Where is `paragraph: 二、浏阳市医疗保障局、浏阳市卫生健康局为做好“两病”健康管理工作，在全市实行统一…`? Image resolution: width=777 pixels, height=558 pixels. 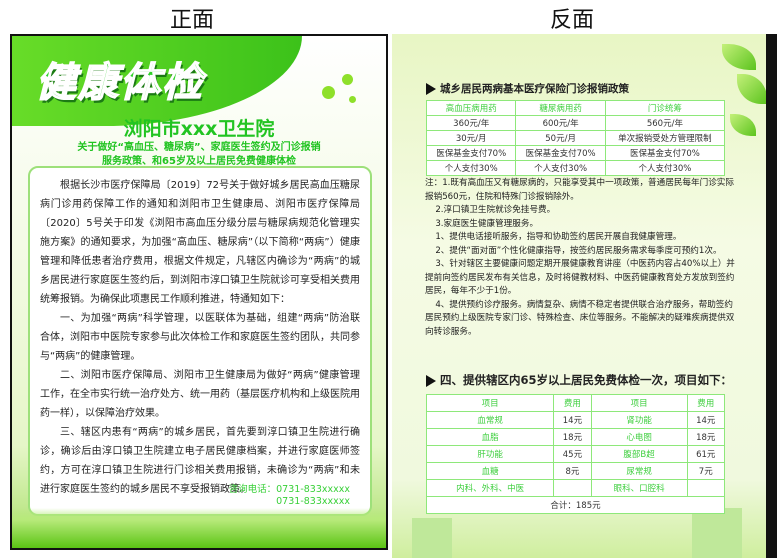
paragraph: 二、浏阳市医疗保障局、浏阳市卫生健康局为做好“两病”健康管理工作，在全市实行统一… is located at coordinates (200, 394).